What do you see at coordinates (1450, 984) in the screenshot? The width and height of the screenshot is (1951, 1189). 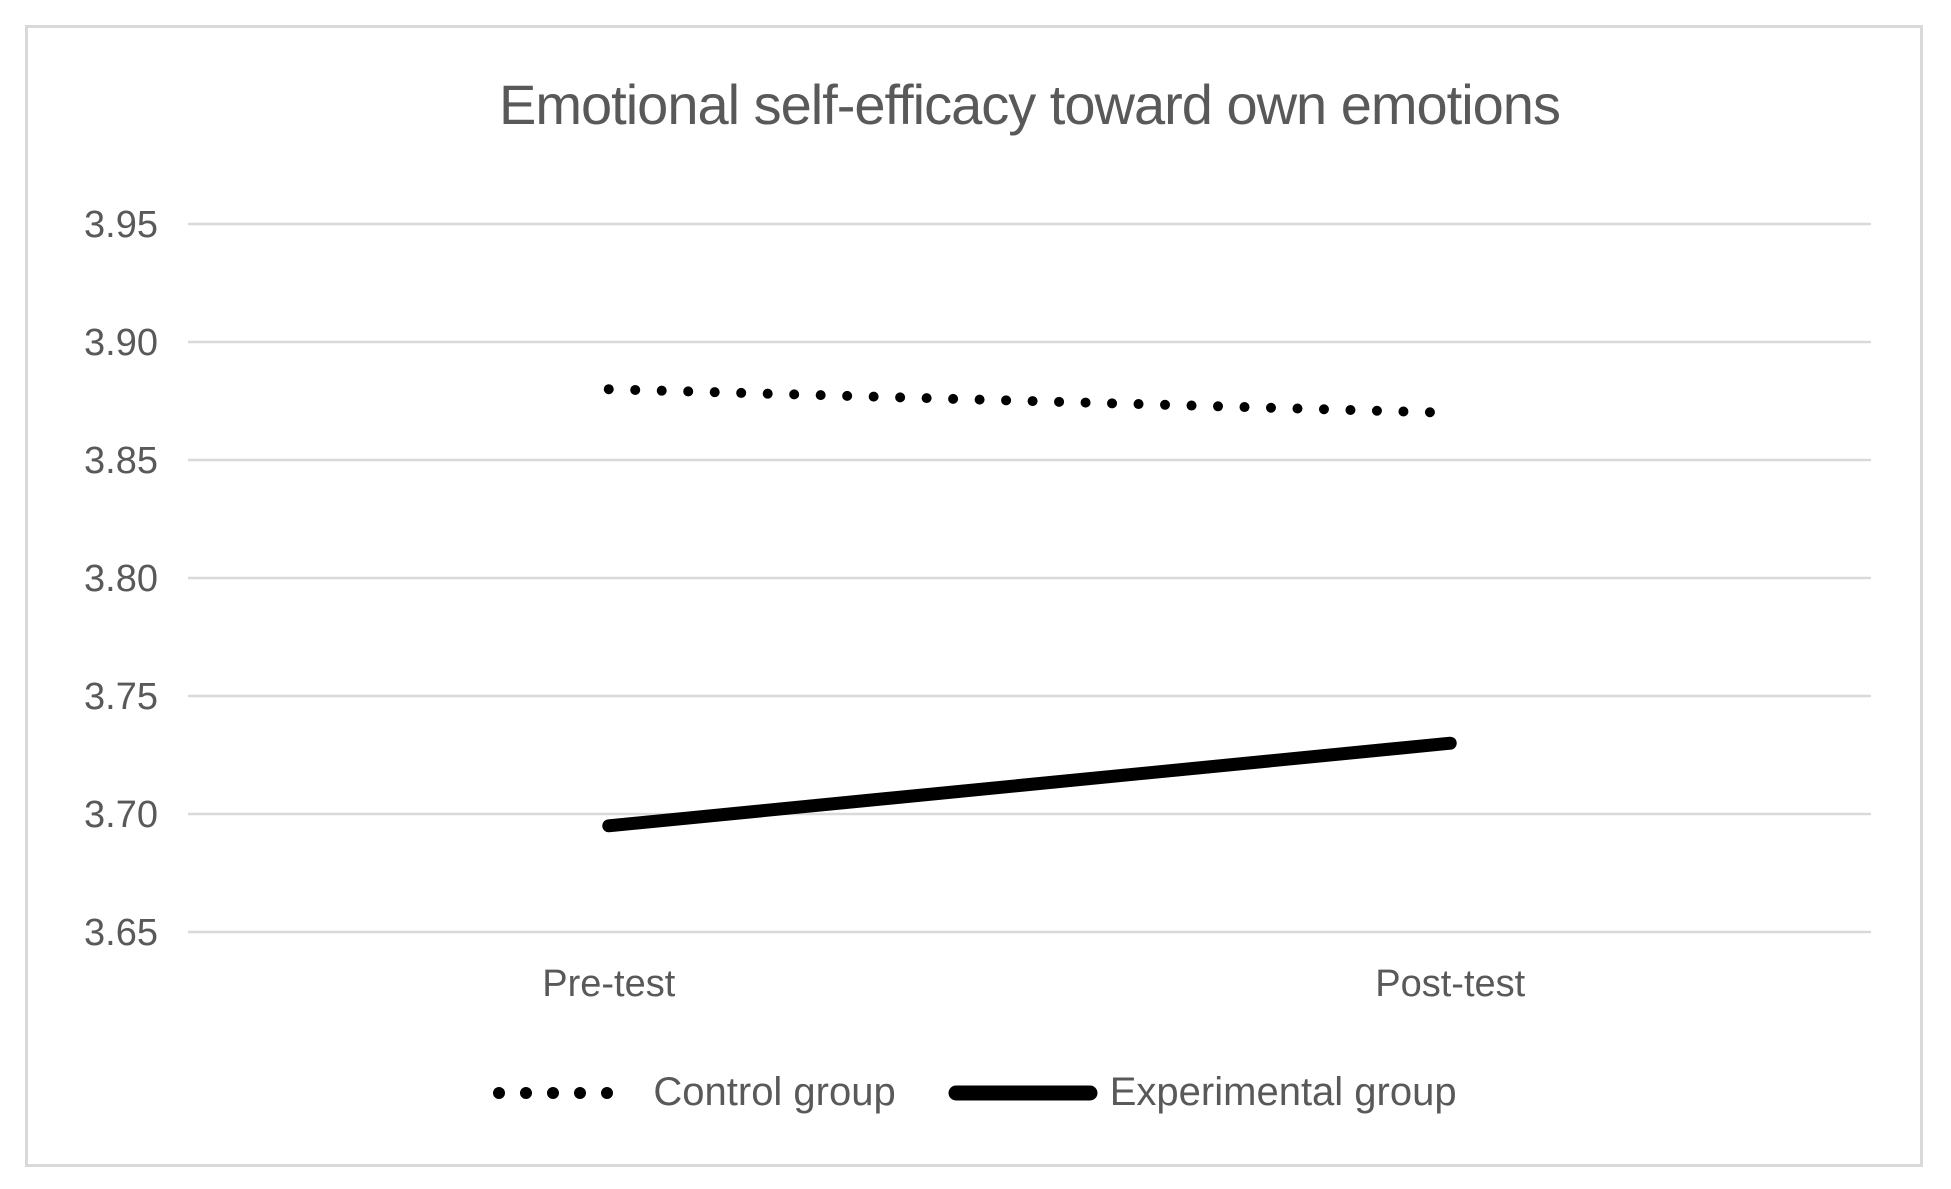 I see `x-category-label: Post-test` at bounding box center [1450, 984].